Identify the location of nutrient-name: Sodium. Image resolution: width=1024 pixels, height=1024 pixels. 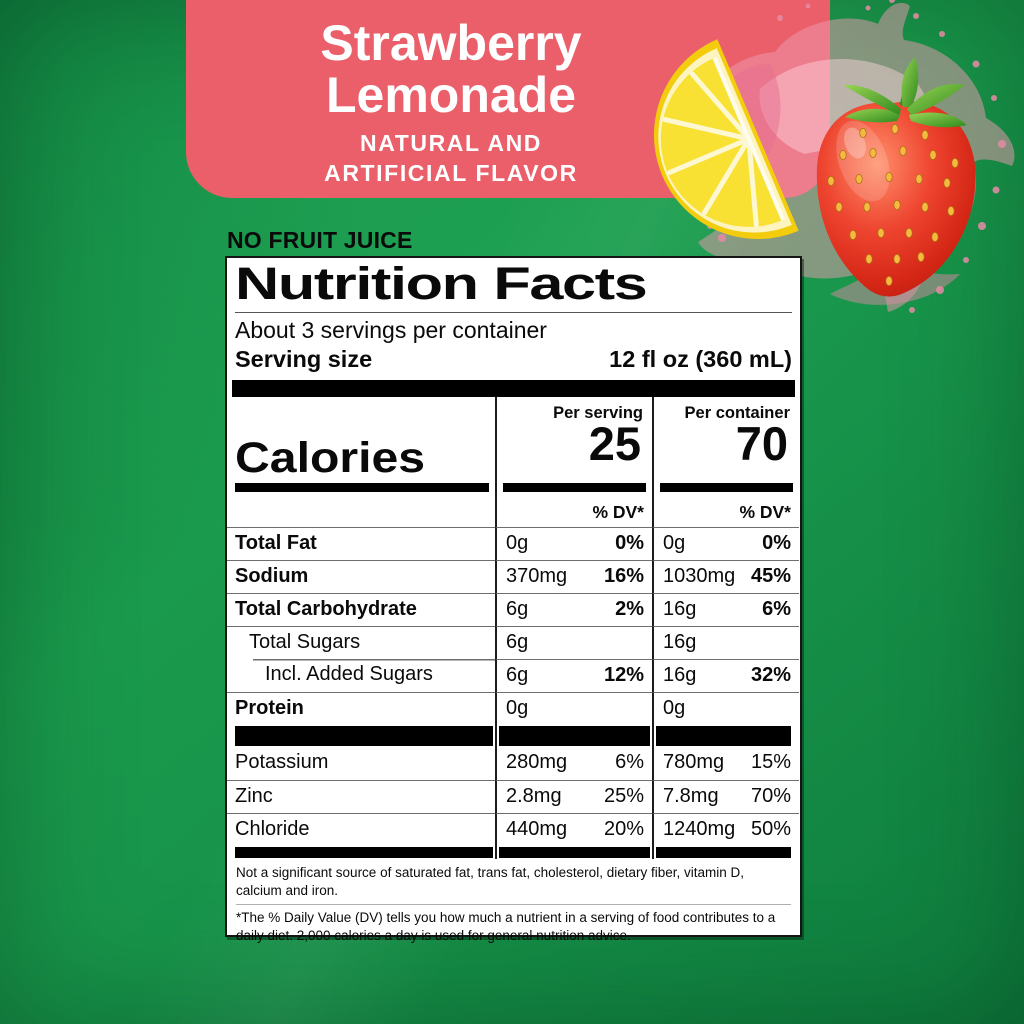
(361, 576).